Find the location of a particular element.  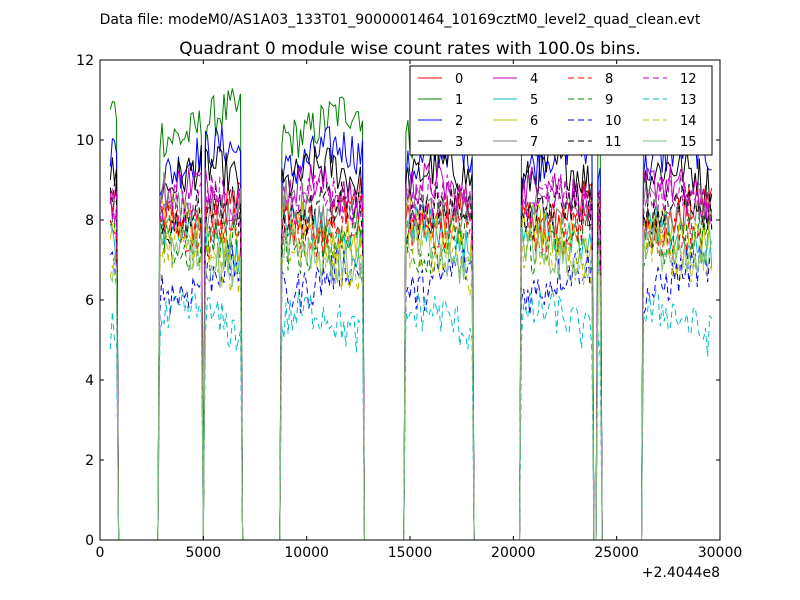

legend-label-4: 4 is located at coordinates (534, 79).